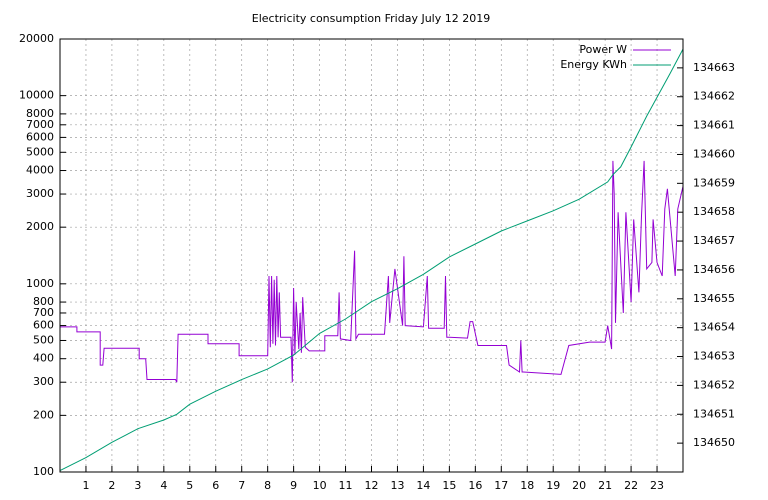 Image resolution: width=768 pixels, height=500 pixels. What do you see at coordinates (43, 339) in the screenshot?
I see `y-tick-label: 500` at bounding box center [43, 339].